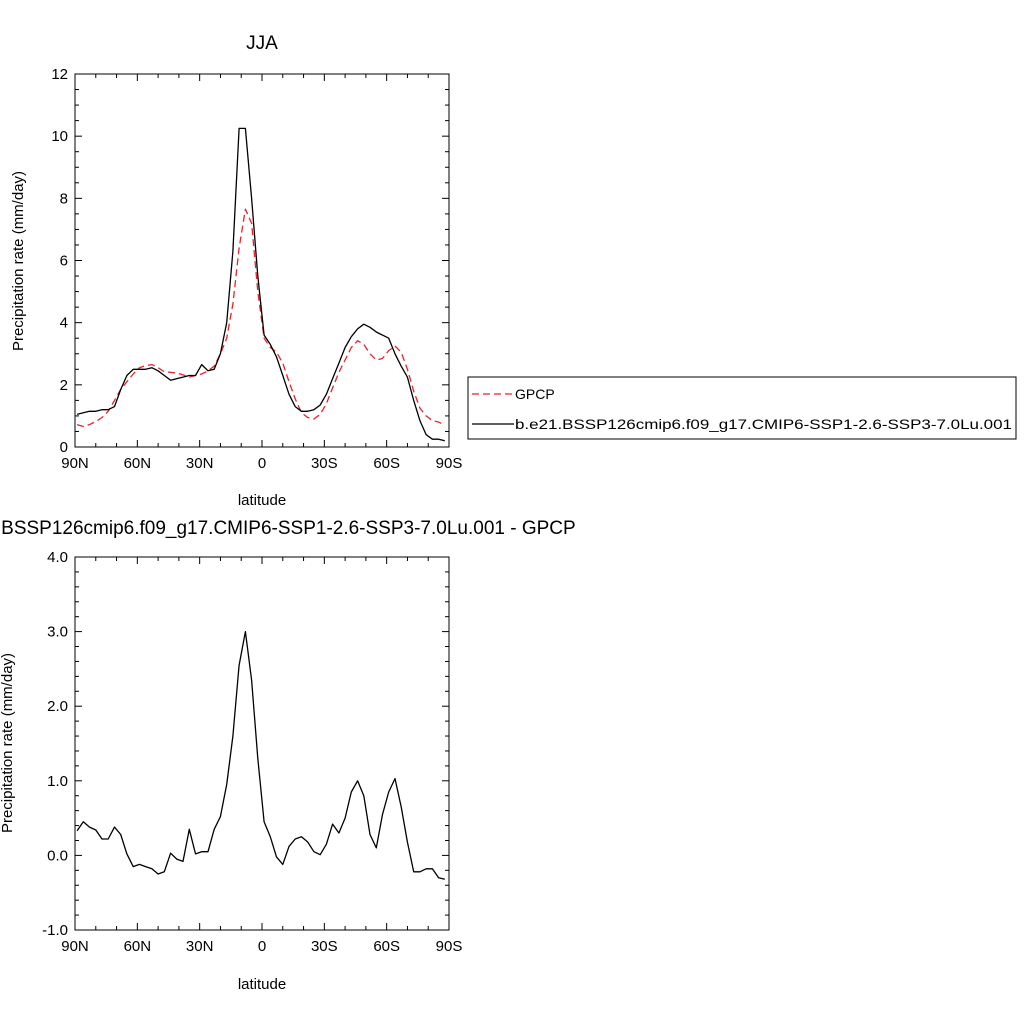 This screenshot has width=1024, height=1024. Describe the element at coordinates (59, 74) in the screenshot. I see `y-tick-label: 12` at that location.